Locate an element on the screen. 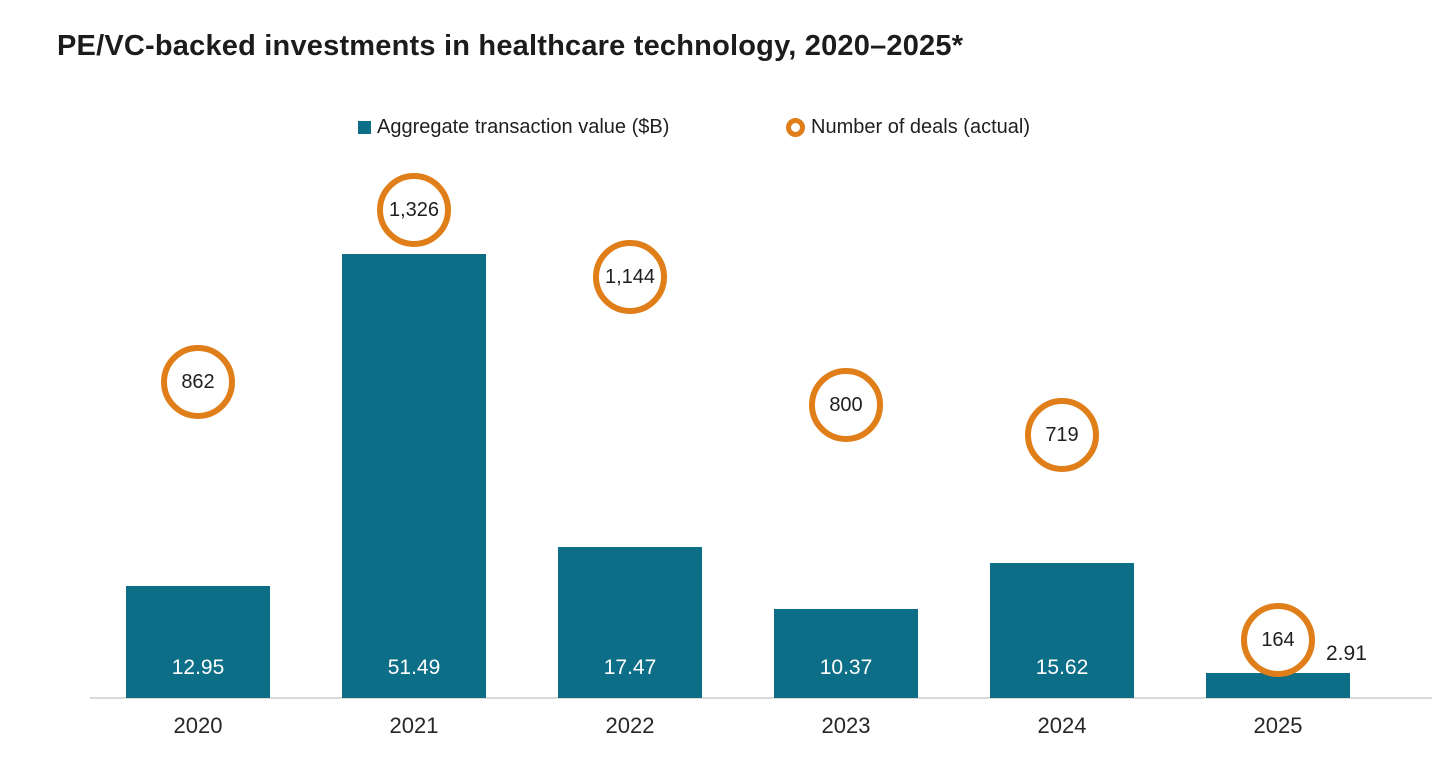 The image size is (1440, 762). bar-value-label-2024: 15.62 is located at coordinates (1062, 667).